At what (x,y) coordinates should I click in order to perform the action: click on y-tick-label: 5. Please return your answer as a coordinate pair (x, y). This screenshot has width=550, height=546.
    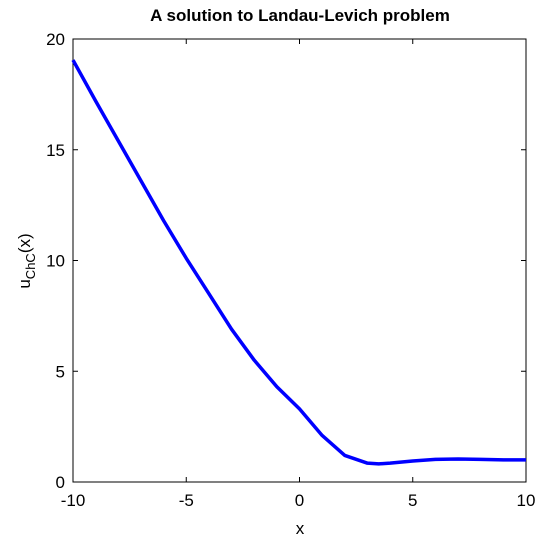
    Looking at the image, I should click on (60, 371).